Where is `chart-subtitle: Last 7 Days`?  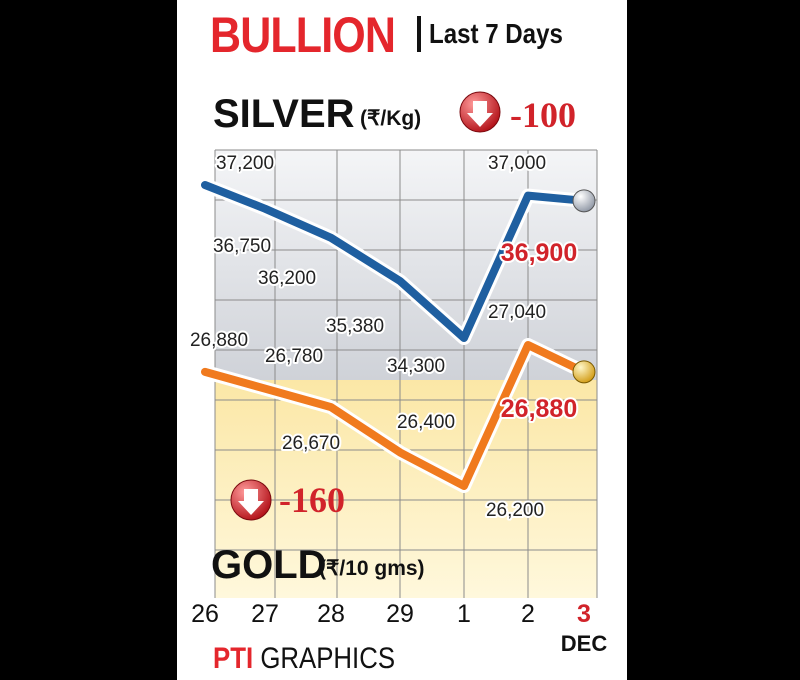 chart-subtitle: Last 7 Days is located at coordinates (496, 33).